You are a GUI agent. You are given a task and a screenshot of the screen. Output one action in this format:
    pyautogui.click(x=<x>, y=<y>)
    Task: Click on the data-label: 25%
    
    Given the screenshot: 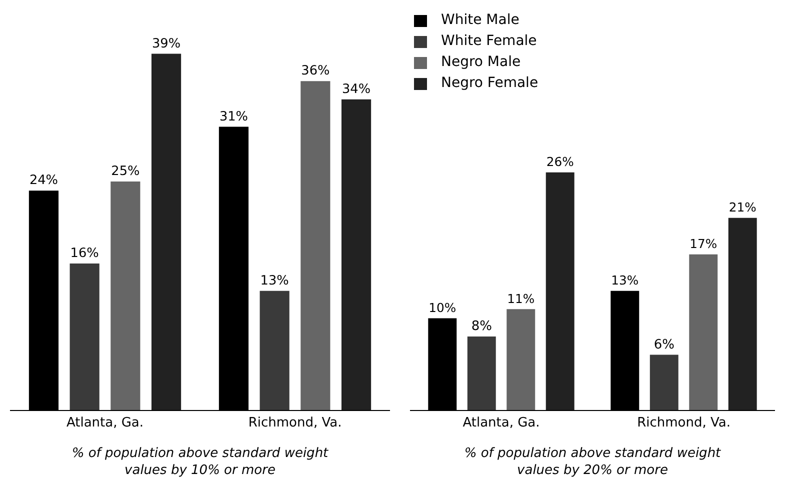 What is the action you would take?
    pyautogui.click(x=125, y=171)
    